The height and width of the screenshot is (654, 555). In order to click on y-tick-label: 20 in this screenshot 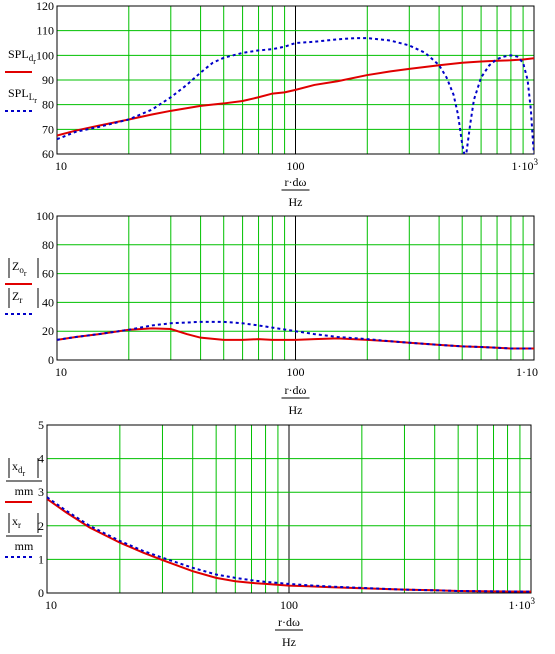, I will do `click(48, 331)`.